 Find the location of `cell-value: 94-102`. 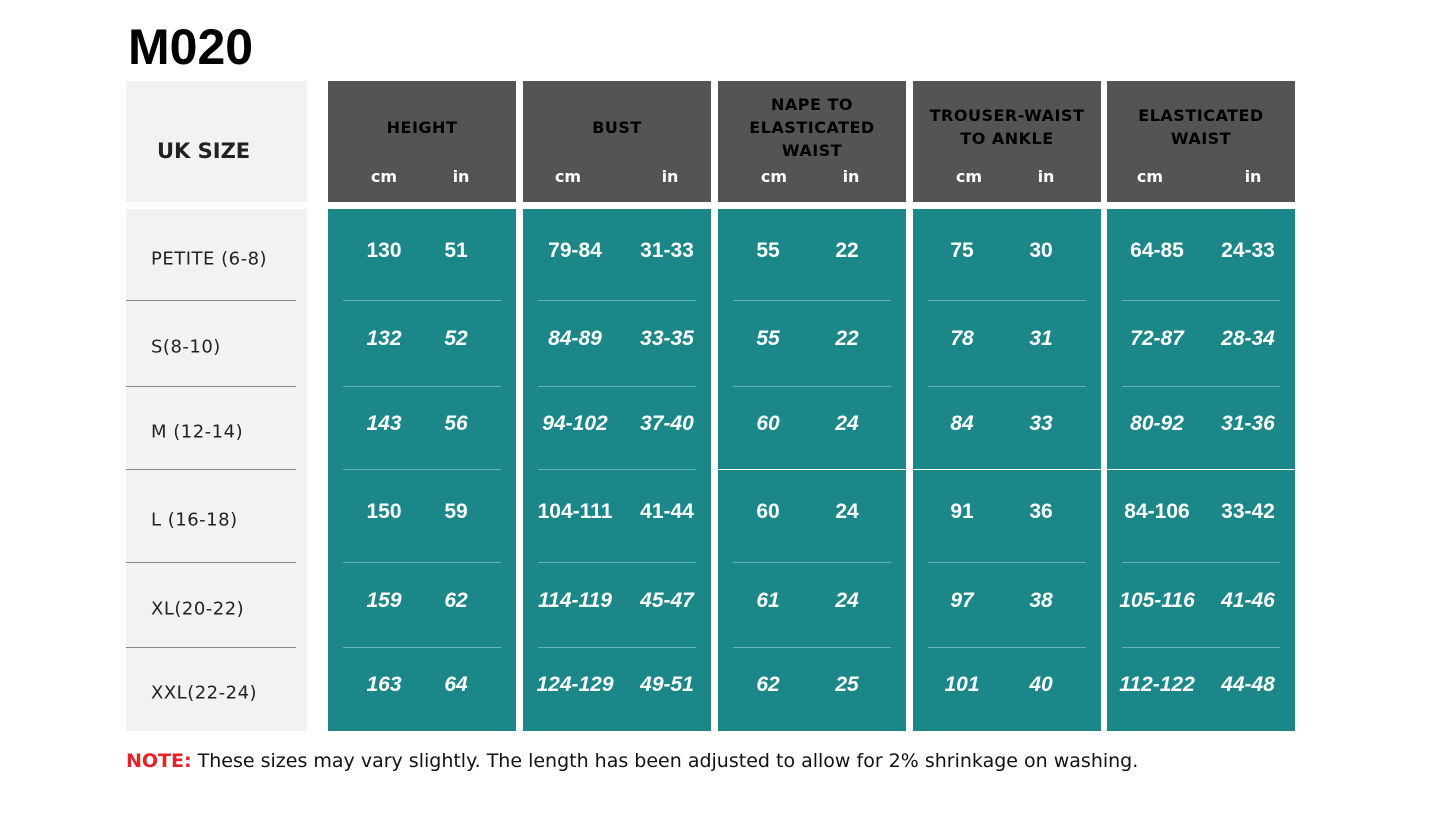

cell-value: 94-102 is located at coordinates (575, 423).